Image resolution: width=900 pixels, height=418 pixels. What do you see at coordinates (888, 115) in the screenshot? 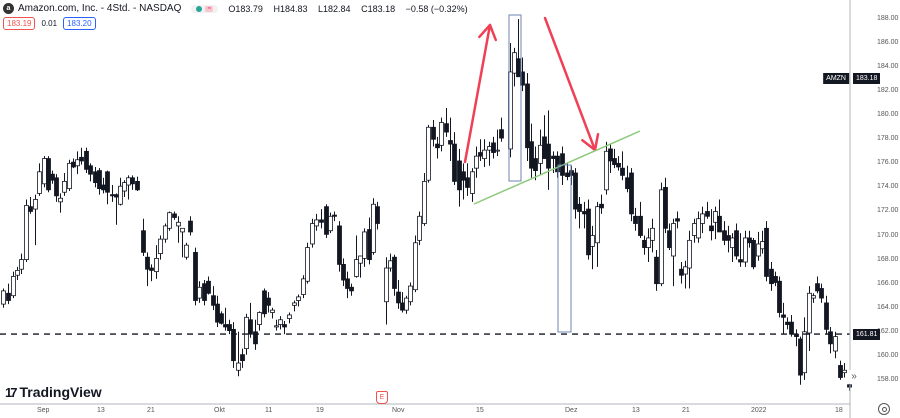
I see `price-tick-label: 180.00` at bounding box center [888, 115].